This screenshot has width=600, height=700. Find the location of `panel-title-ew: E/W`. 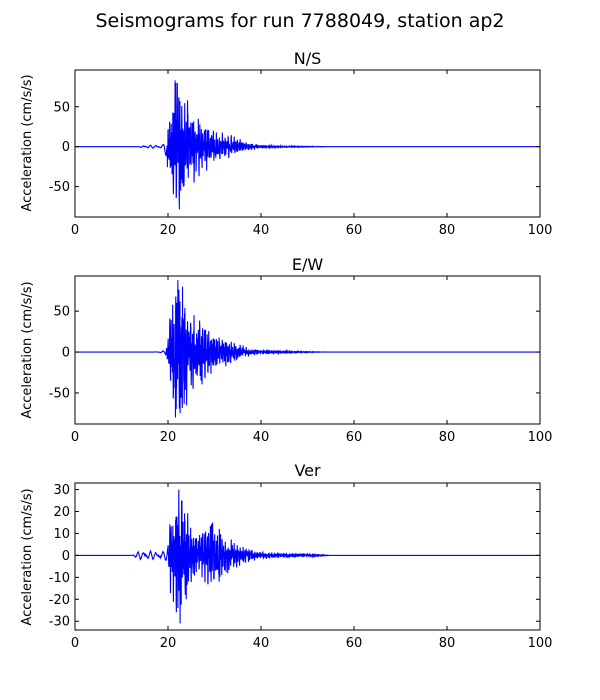

panel-title-ew: E/W is located at coordinates (308, 264).